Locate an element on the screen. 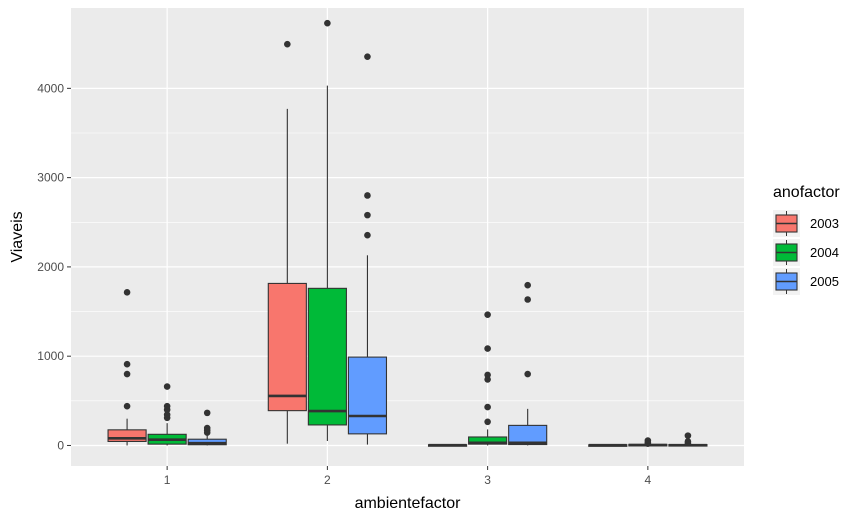 This screenshot has width=865, height=526. legend-label-2005: 2005 is located at coordinates (824, 281).